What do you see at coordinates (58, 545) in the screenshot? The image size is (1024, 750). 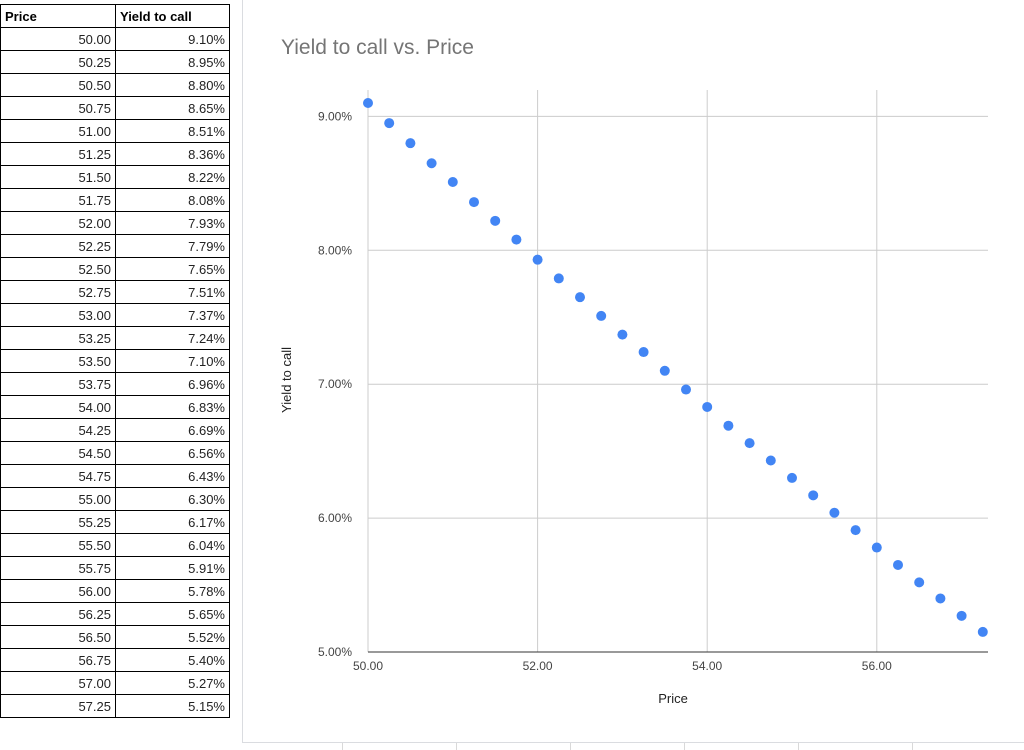 I see `cell-price: 55.50` at bounding box center [58, 545].